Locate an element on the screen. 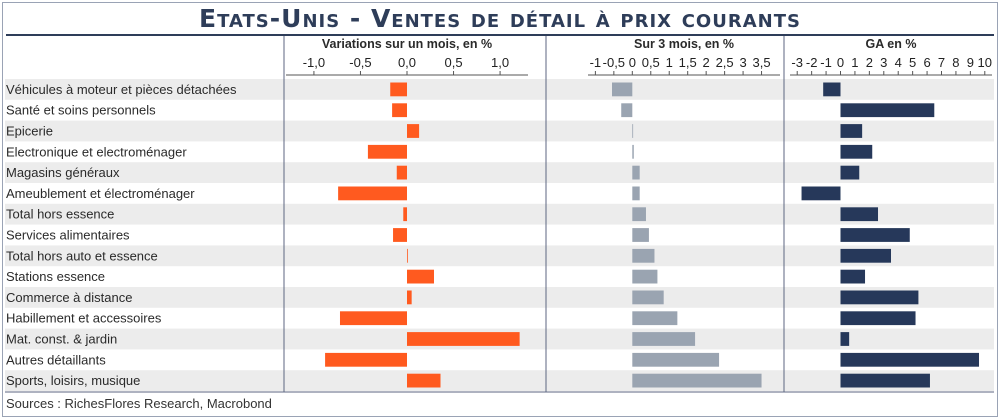 The width and height of the screenshot is (1000, 419). category-label: Commerce à distance is located at coordinates (69, 297).